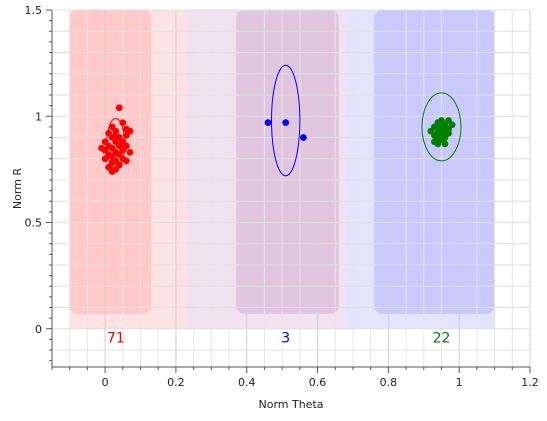 This screenshot has width=547, height=421. Describe the element at coordinates (247, 382) in the screenshot. I see `x-tick-label: 0.4` at that location.